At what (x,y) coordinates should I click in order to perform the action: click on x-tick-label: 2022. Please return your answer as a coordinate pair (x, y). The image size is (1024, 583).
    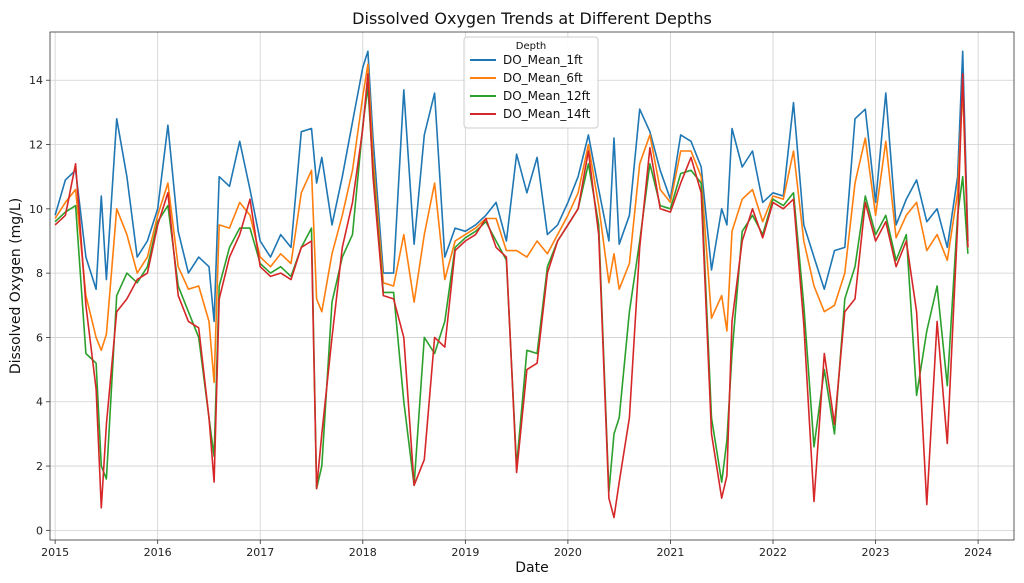
    Looking at the image, I should click on (773, 552).